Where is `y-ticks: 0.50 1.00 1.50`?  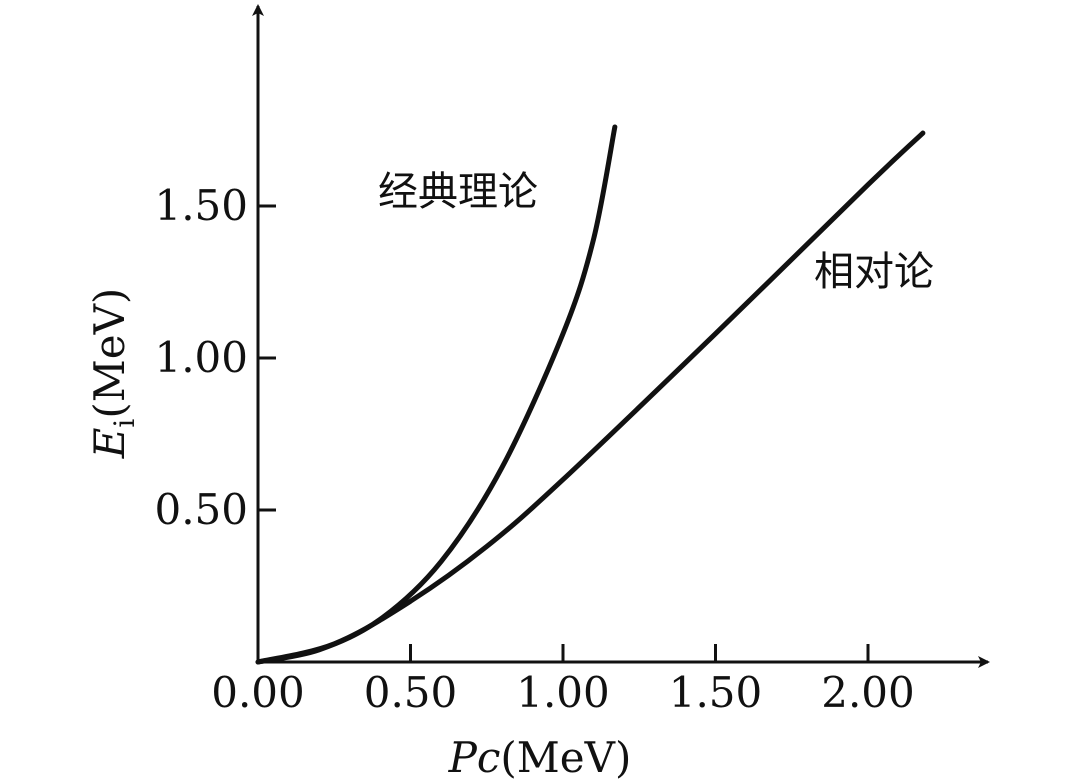 y-ticks: 0.50 1.00 1.50 is located at coordinates (215, 357).